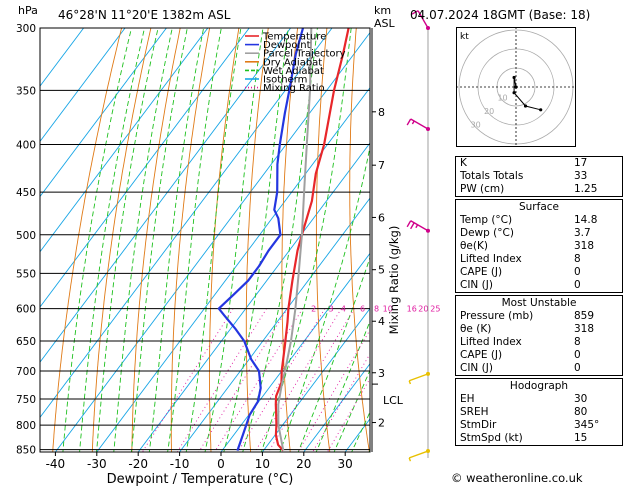 The width and height of the screenshot is (629, 486). Describe the element at coordinates (200, 479) in the screenshot. I see `x-axis-label: Dewpoint / Temperature (°C)` at that location.